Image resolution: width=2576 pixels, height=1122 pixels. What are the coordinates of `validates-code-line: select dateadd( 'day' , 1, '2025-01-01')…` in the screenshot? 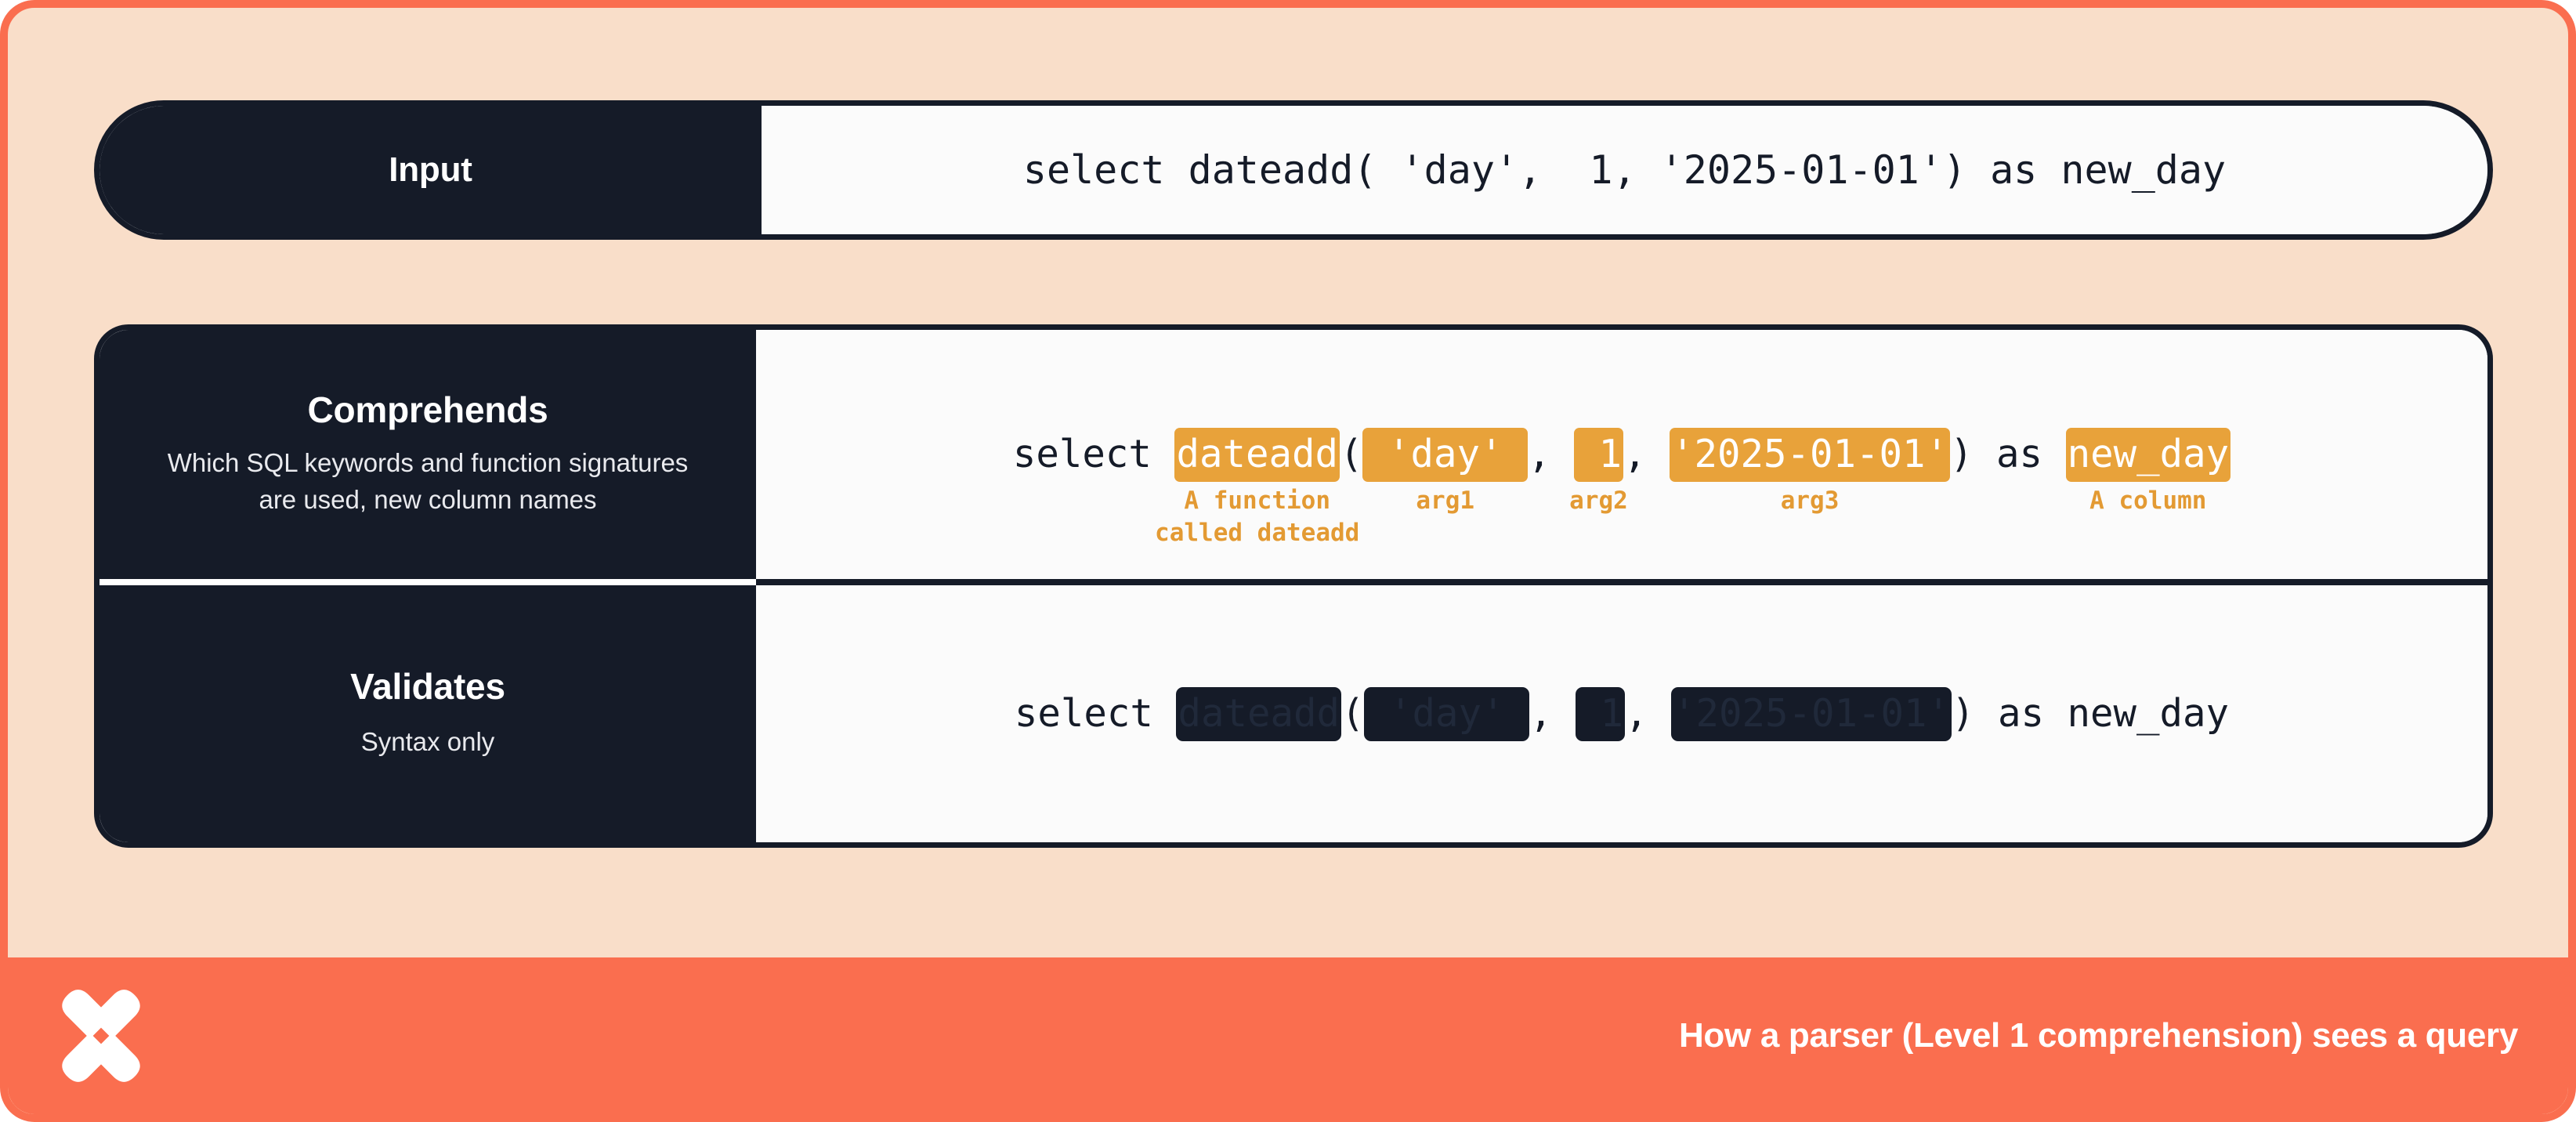 It's located at (1622, 713).